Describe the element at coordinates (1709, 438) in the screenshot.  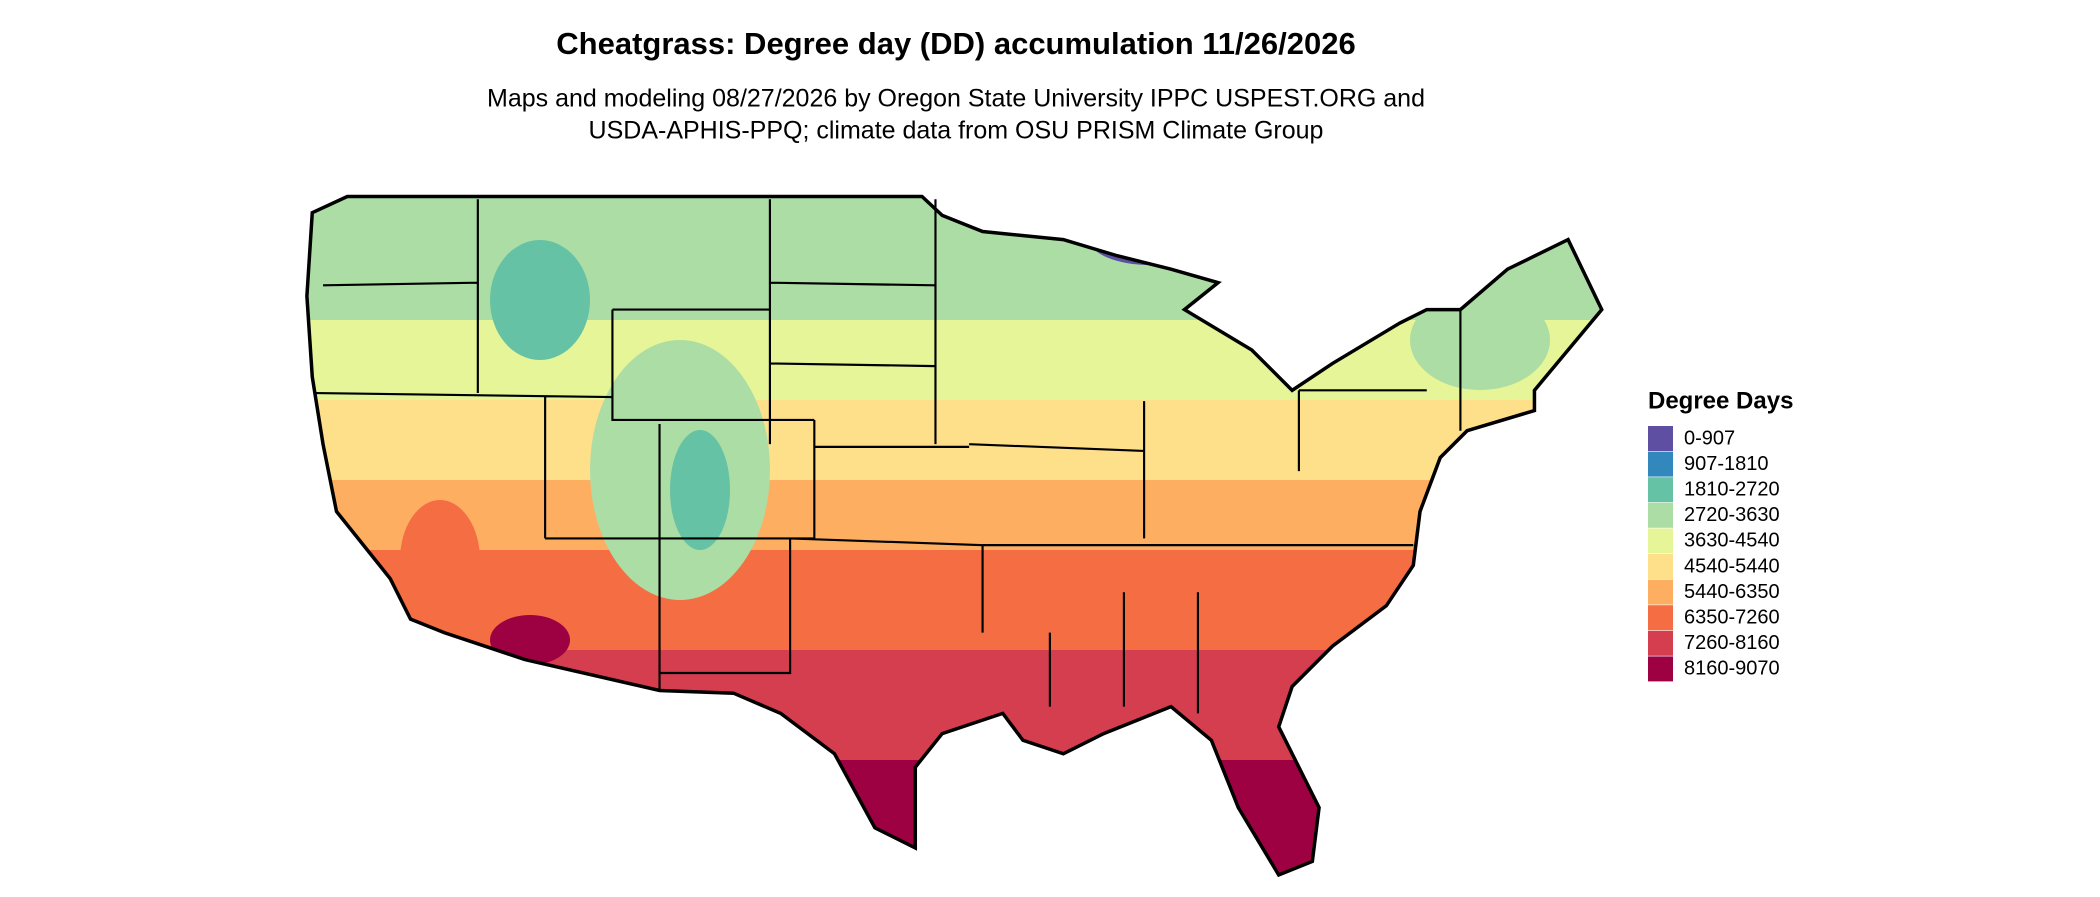
I see `legend-label: 0-907` at that location.